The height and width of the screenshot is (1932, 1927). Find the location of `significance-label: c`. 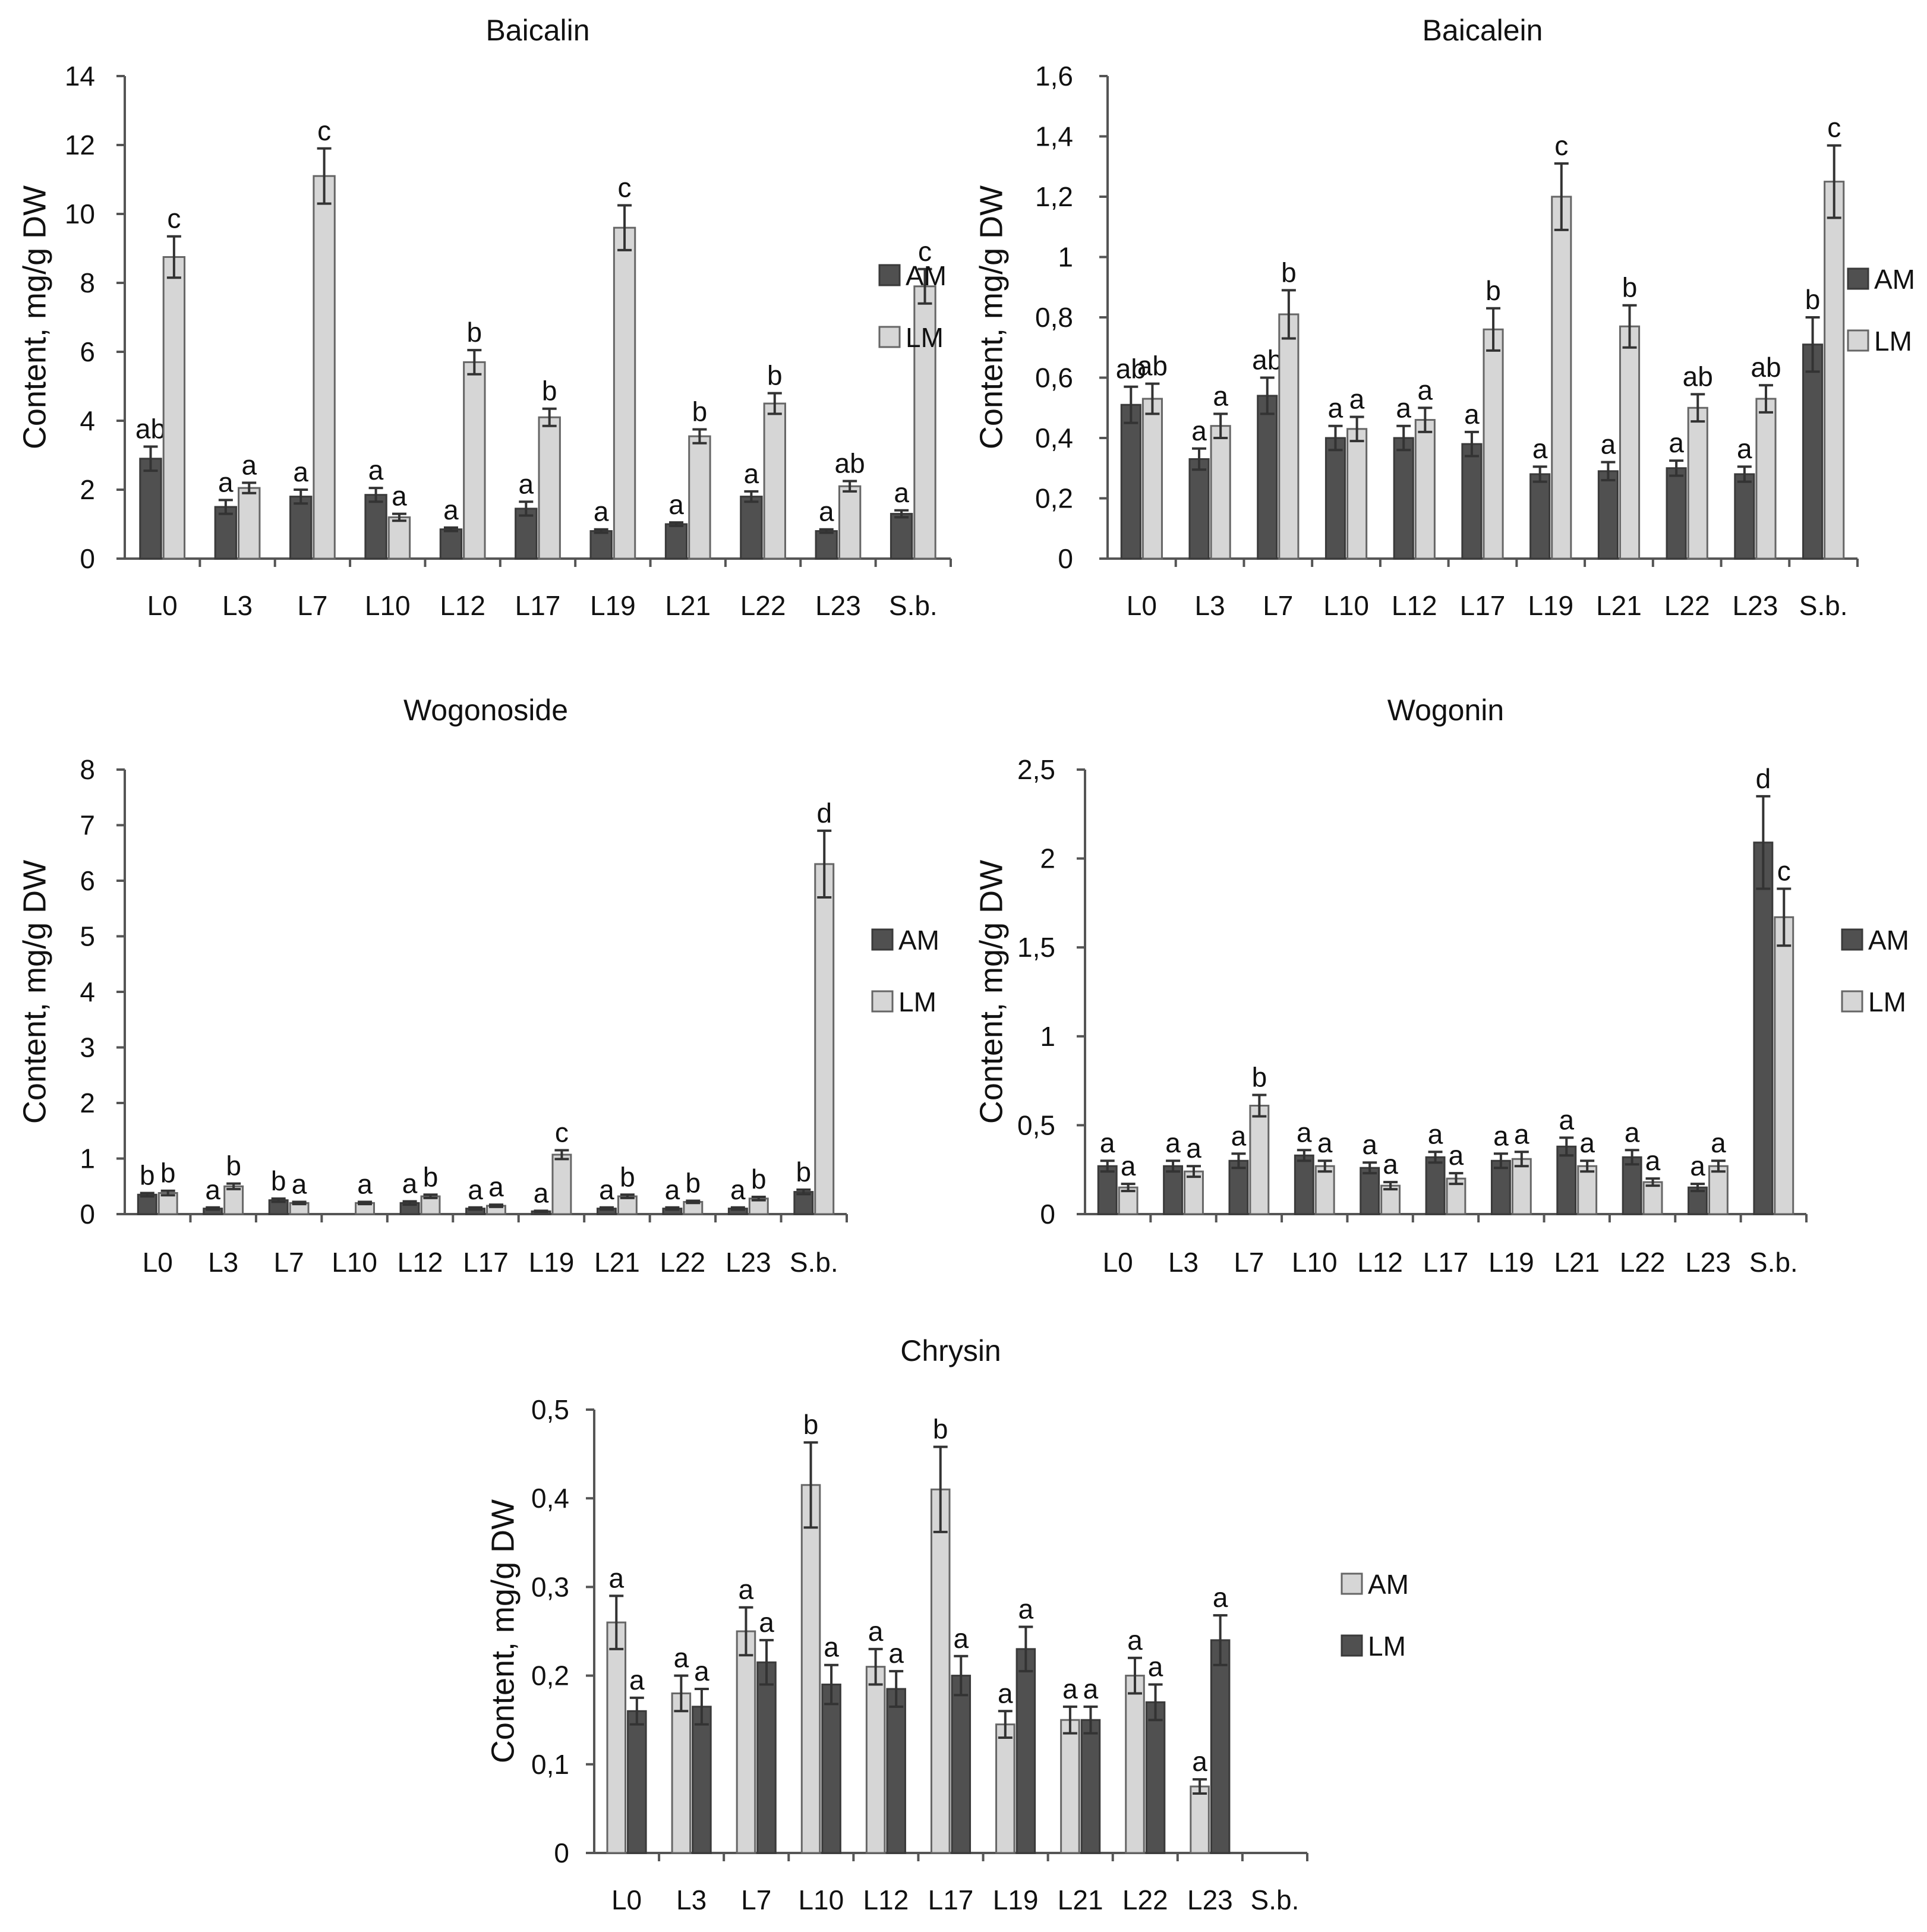

significance-label: c is located at coordinates (1834, 127).